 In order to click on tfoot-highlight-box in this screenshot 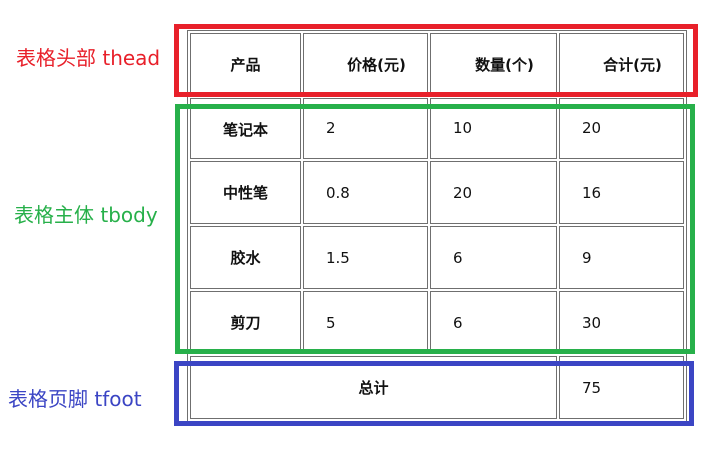, I will do `click(434, 393)`.